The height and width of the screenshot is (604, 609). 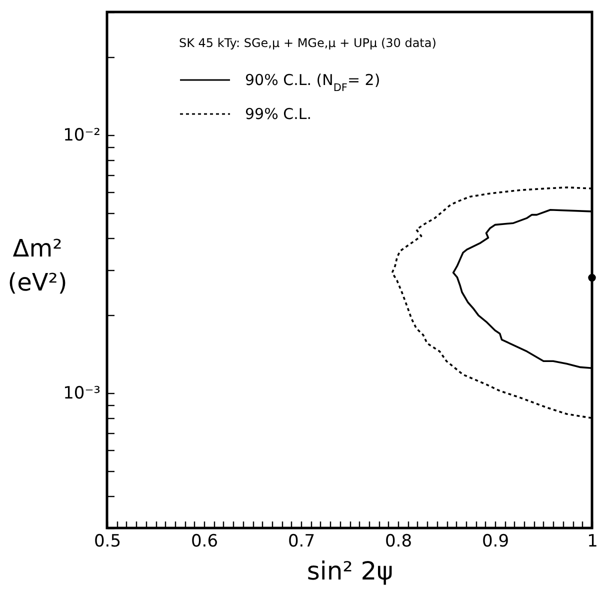 I want to click on x-tick-label: 1, so click(x=592, y=542).